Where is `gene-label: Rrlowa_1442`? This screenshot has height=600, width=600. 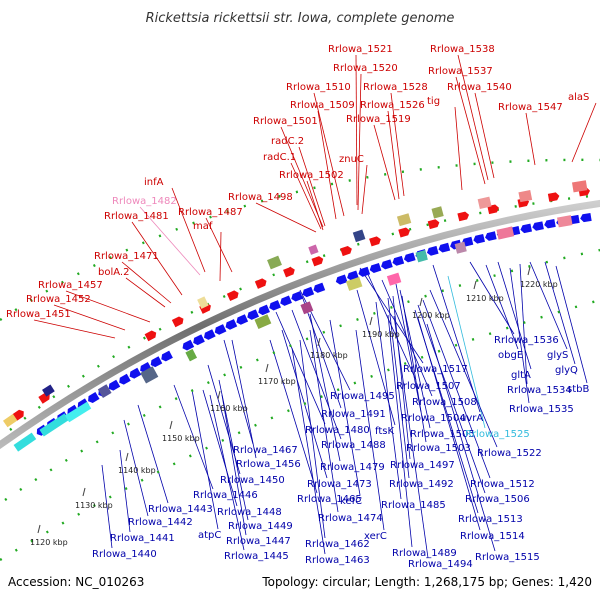 gene-label: Rrlowa_1442 is located at coordinates (160, 522).